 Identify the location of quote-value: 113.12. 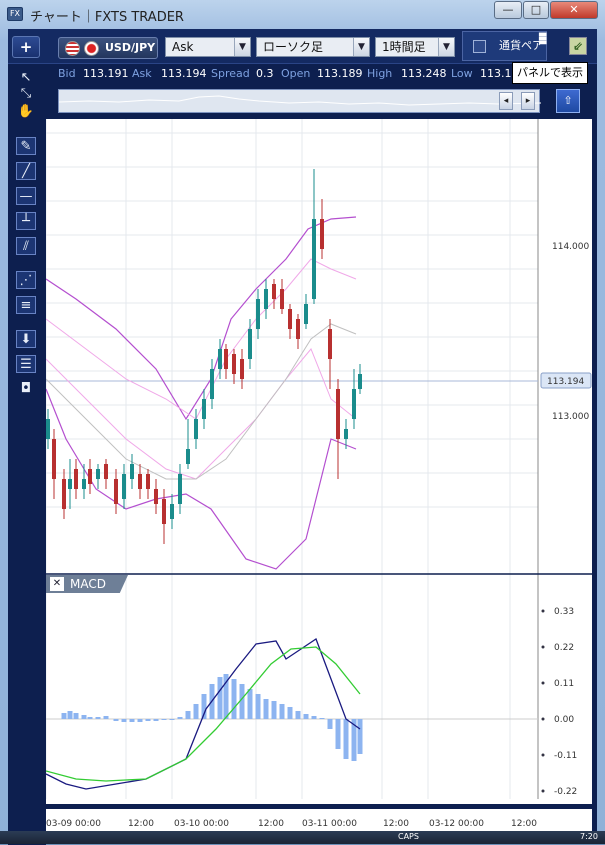
(499, 73).